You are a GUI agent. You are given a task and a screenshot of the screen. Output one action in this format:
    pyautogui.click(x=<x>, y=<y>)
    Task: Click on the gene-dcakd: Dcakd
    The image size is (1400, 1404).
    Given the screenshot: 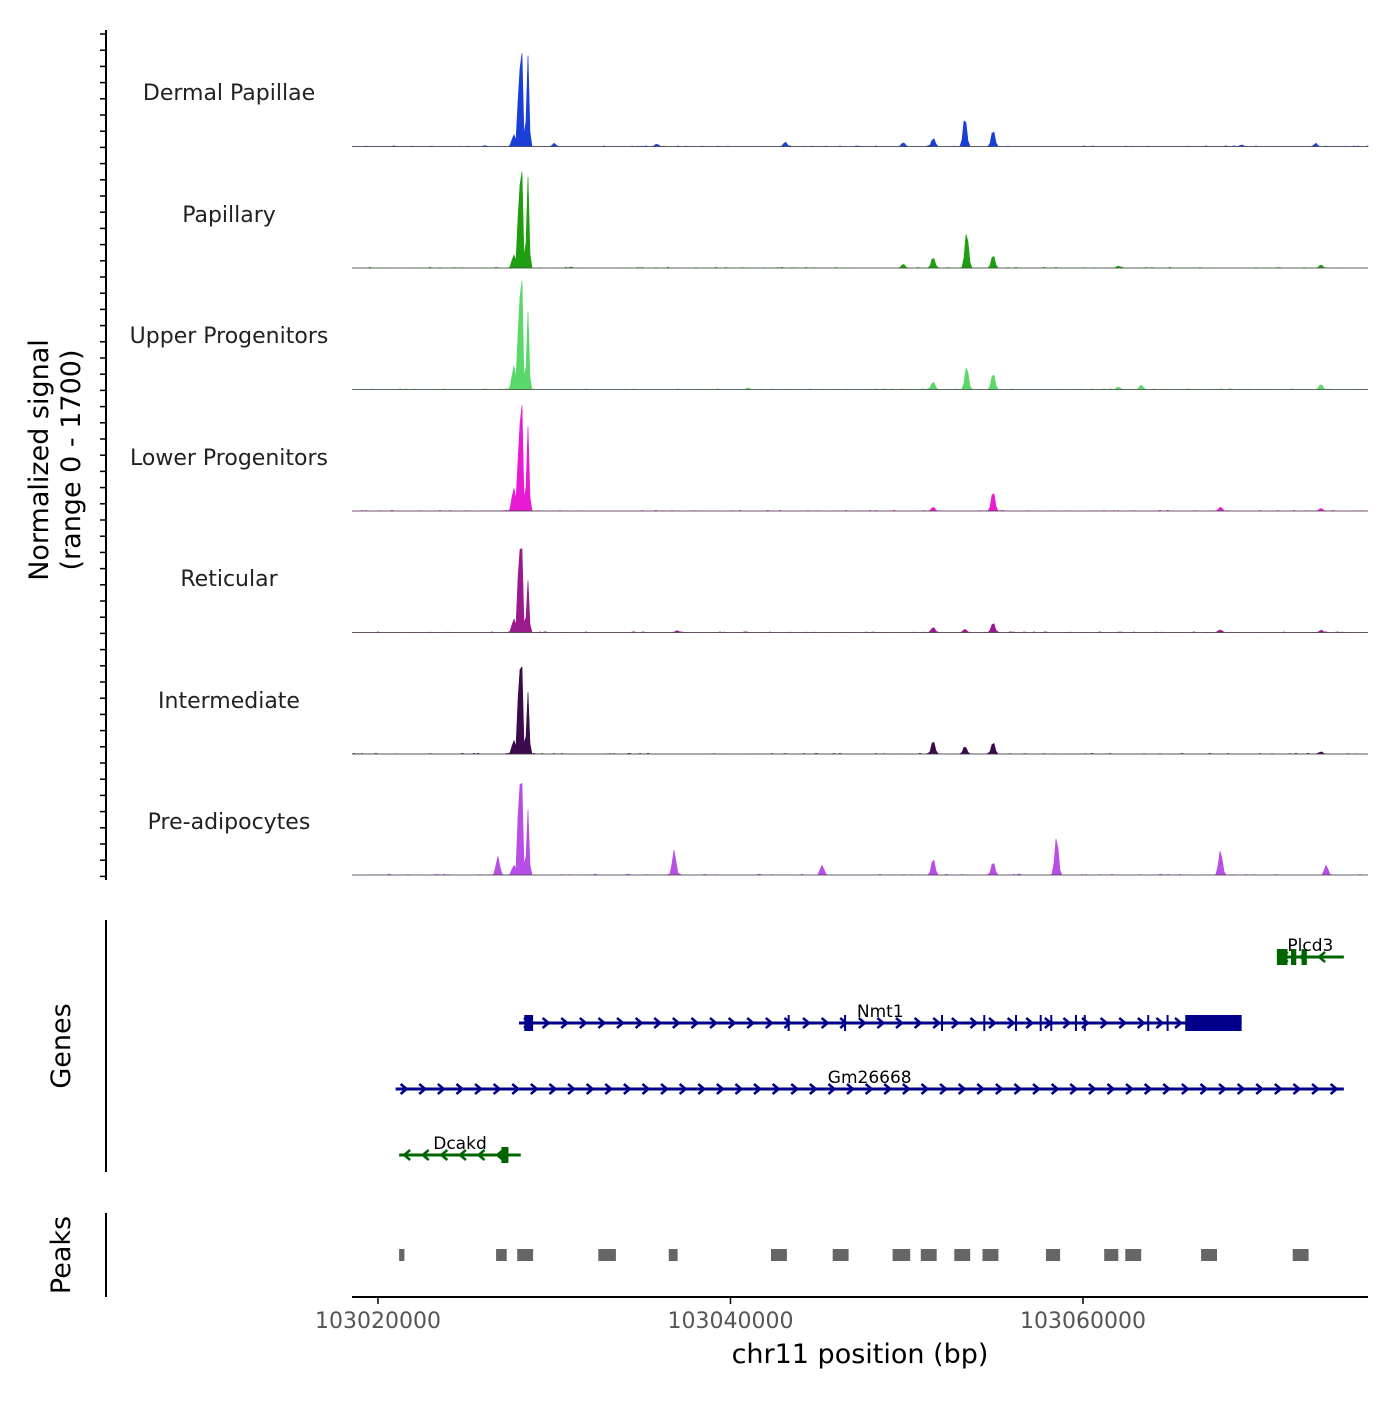 What is the action you would take?
    pyautogui.click(x=460, y=1148)
    